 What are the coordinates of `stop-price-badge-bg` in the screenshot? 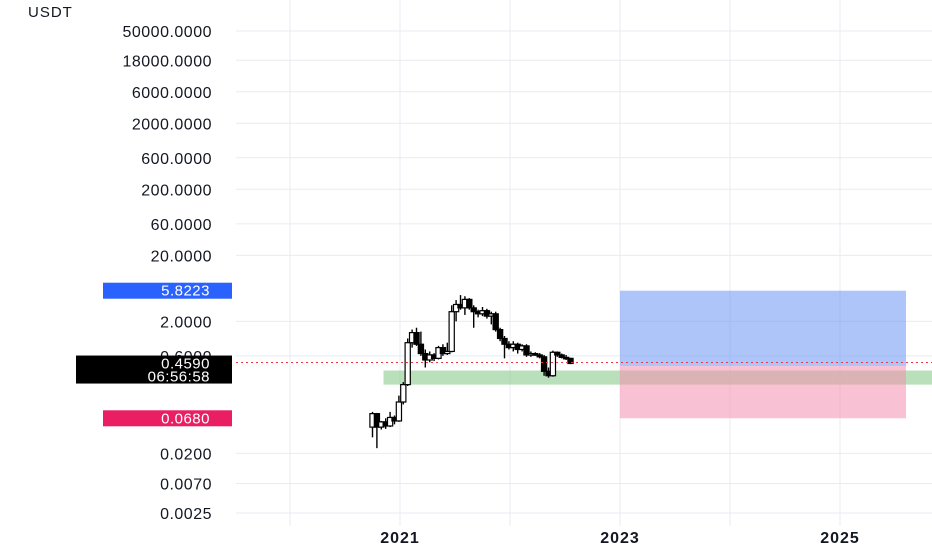 It's located at (167, 418).